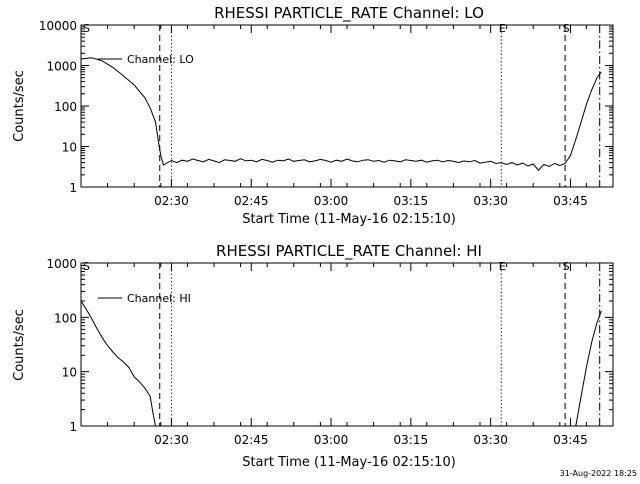 This screenshot has width=640, height=484. Describe the element at coordinates (490, 201) in the screenshot. I see `lo-x-tick-label: 03:30` at that location.